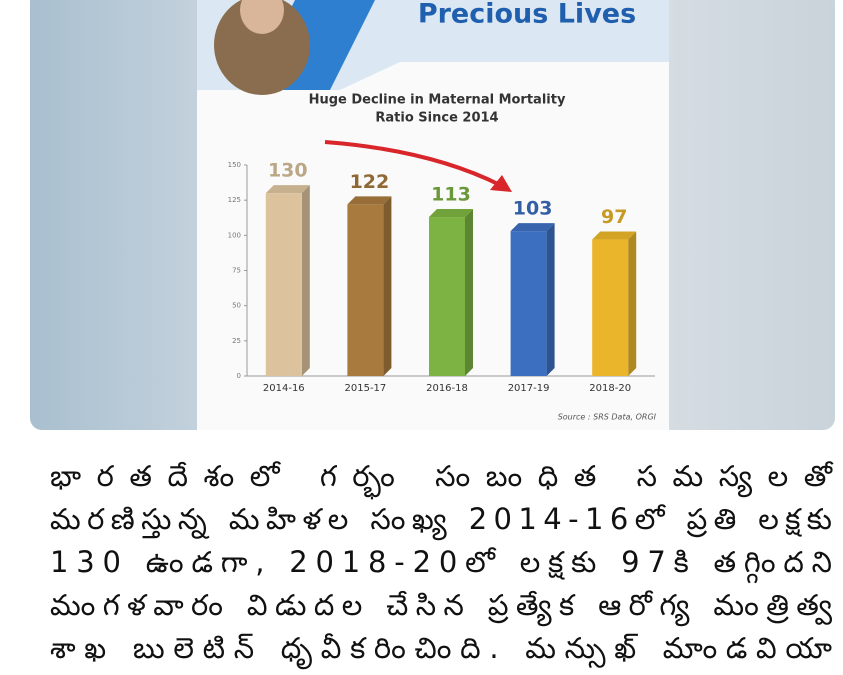 The image size is (843, 675). I want to click on poster-headline: Precious Lives, so click(527, 15).